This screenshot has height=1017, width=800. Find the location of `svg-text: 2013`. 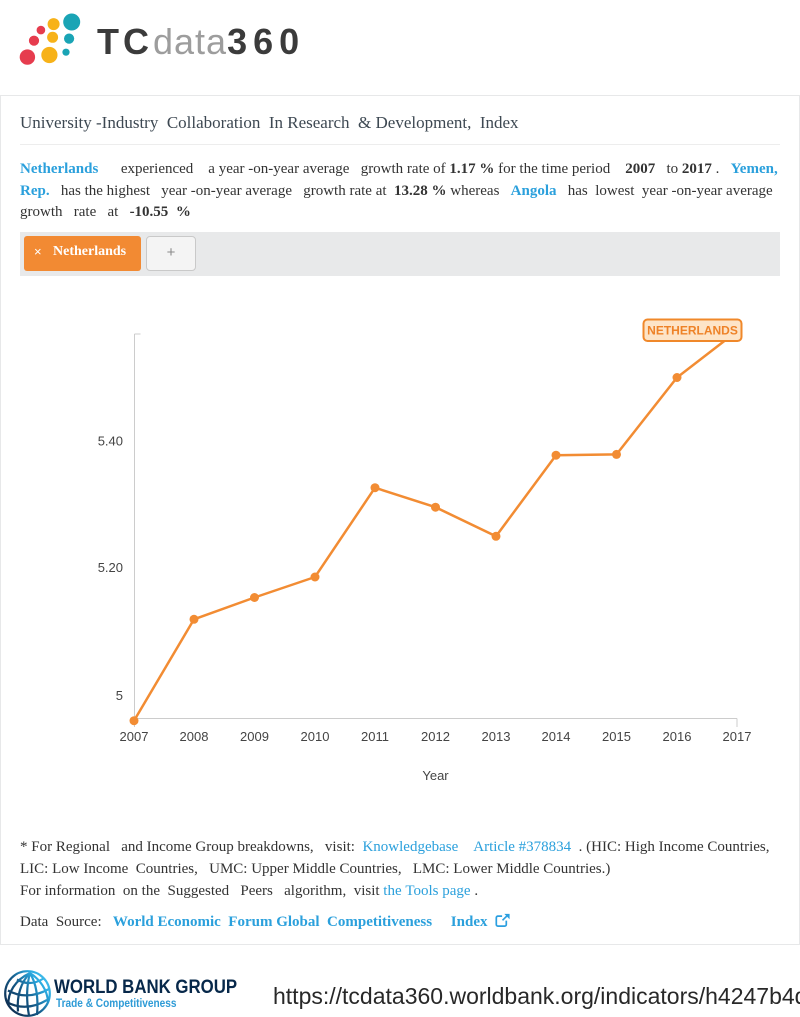

svg-text: 2013 is located at coordinates (496, 736).